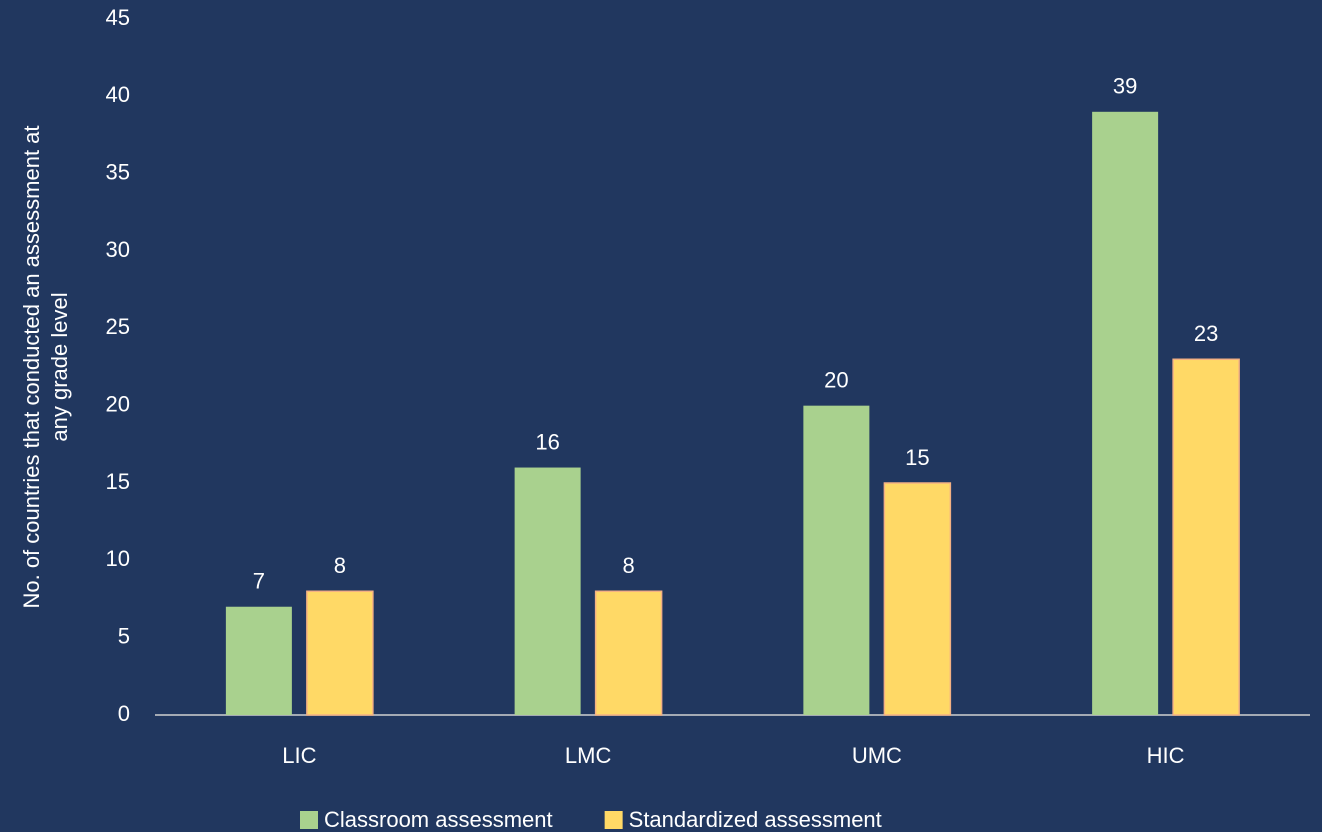 The height and width of the screenshot is (832, 1322). I want to click on data-label: 23, so click(1206, 333).